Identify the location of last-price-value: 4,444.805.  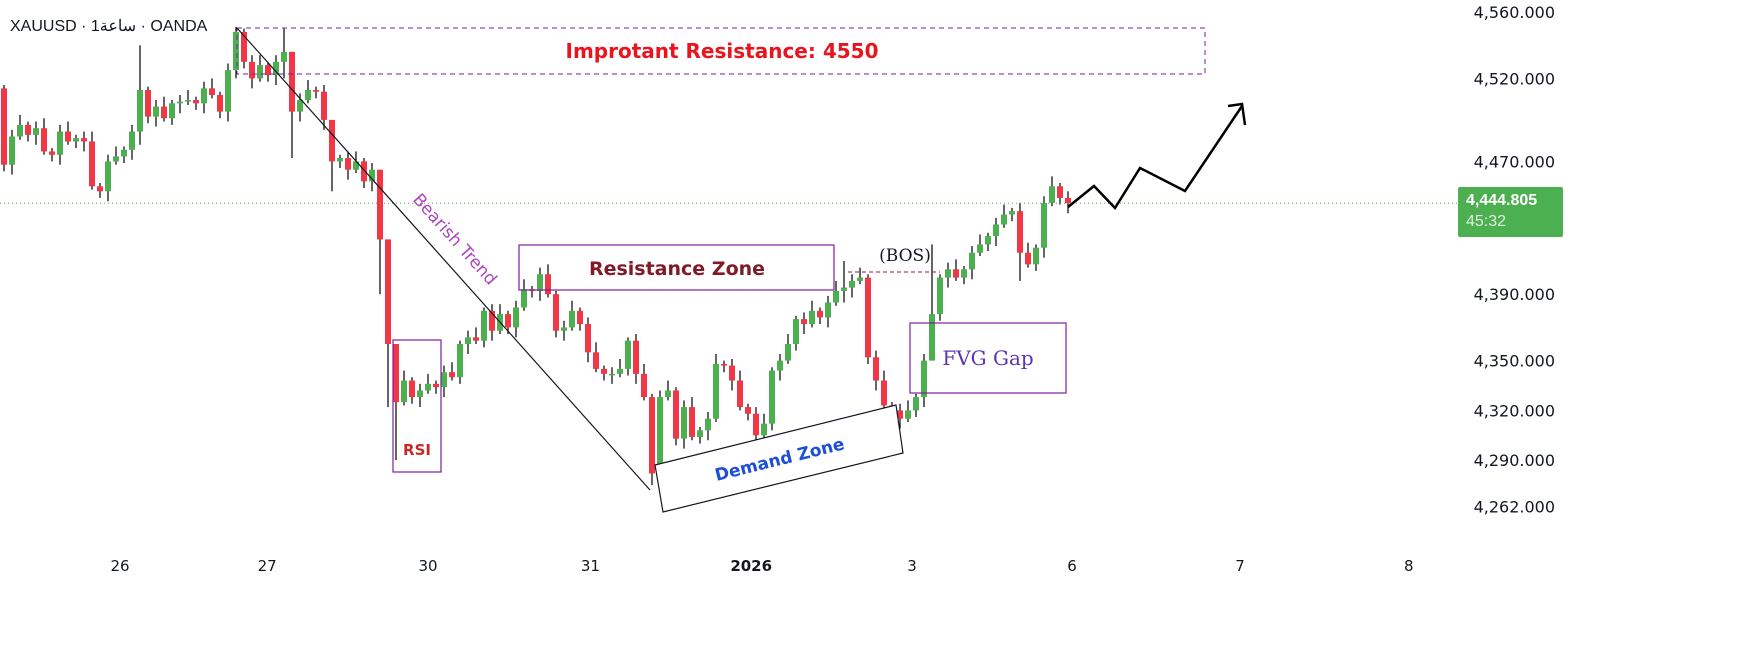
(1502, 200).